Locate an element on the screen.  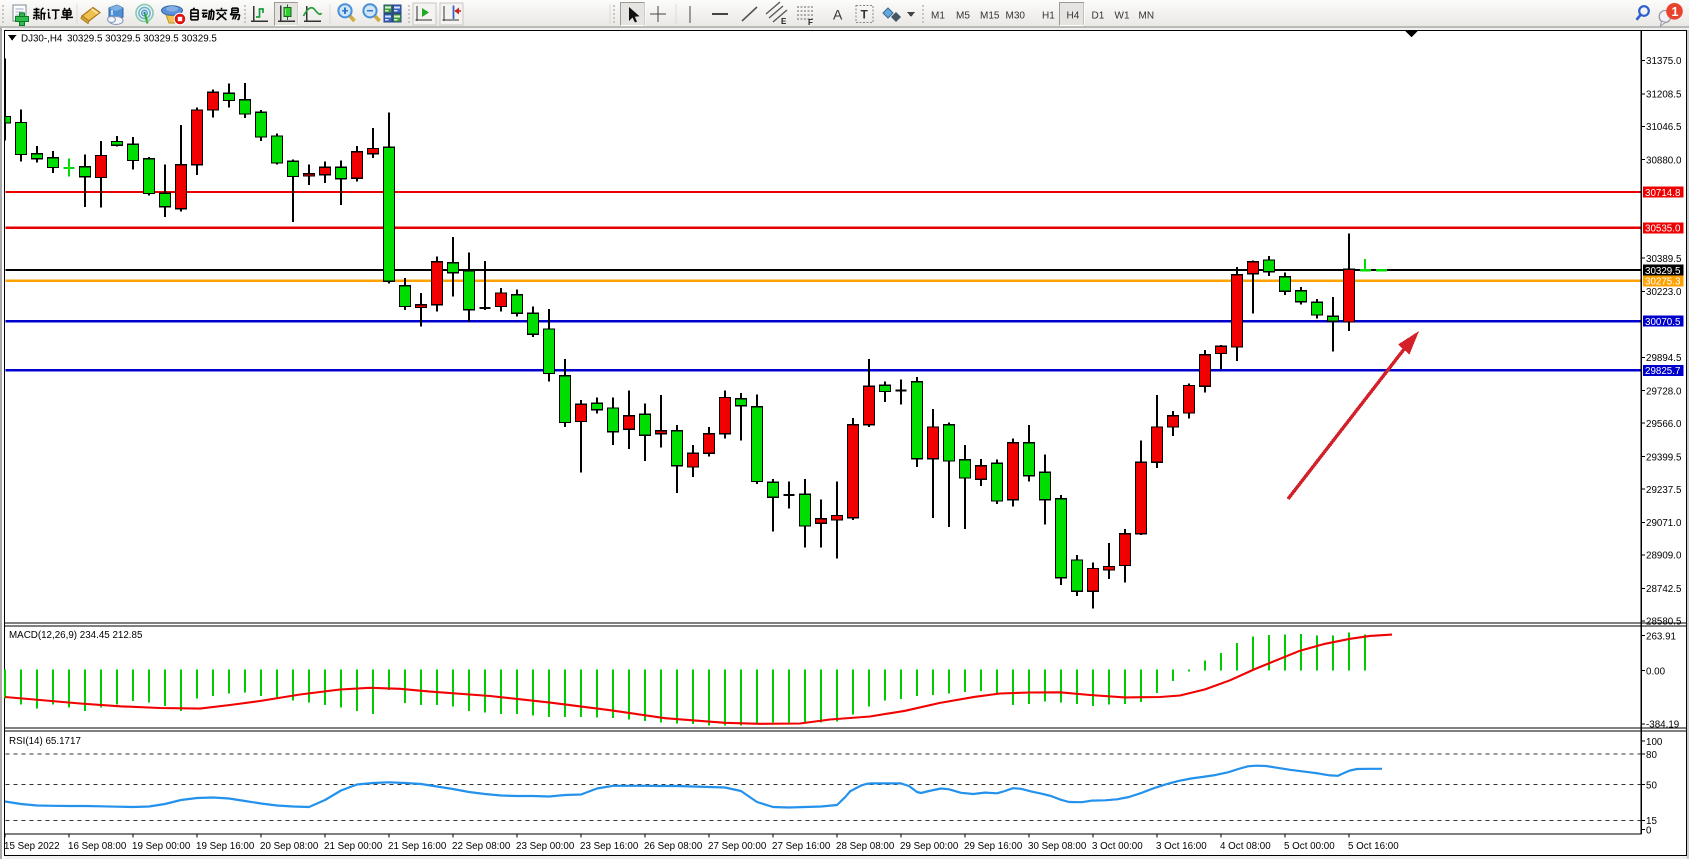
svg-text: 30714.8 is located at coordinates (1663, 193).